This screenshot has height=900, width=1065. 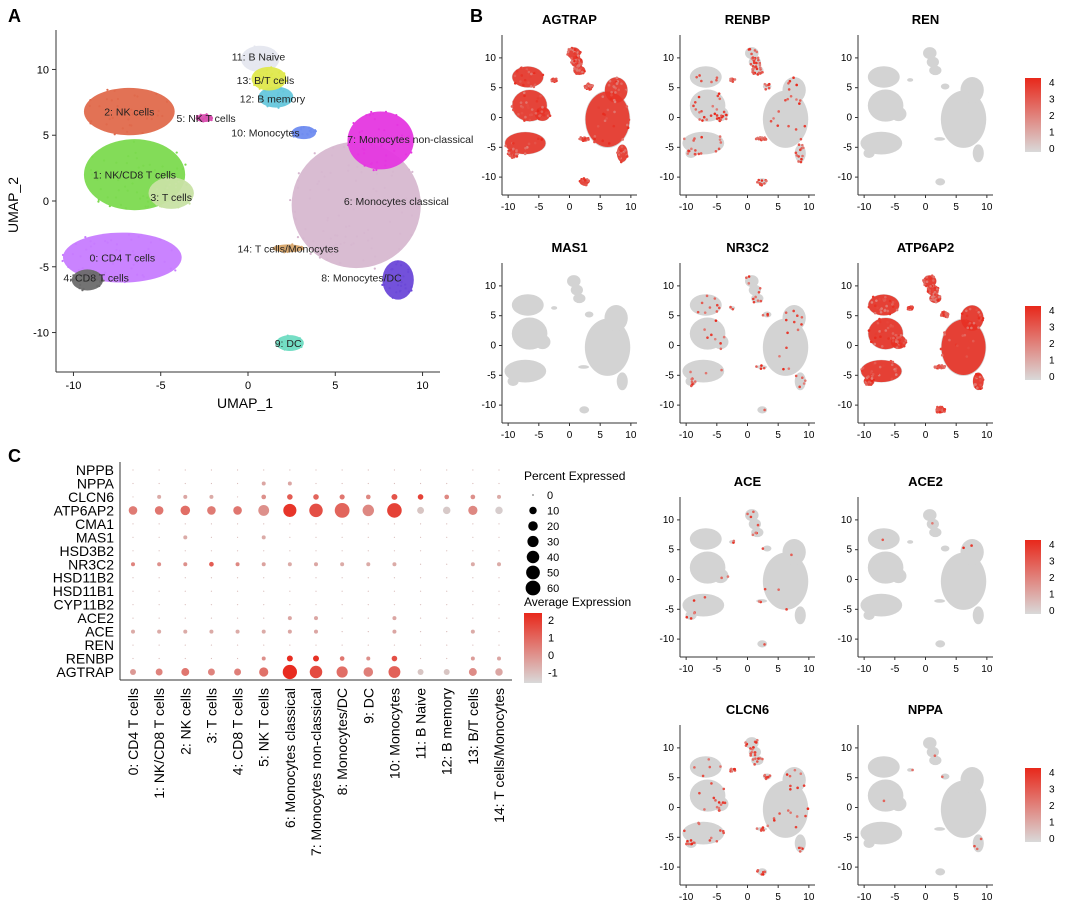 I want to click on legend-tick-label: 2, so click(x=1052, y=806).